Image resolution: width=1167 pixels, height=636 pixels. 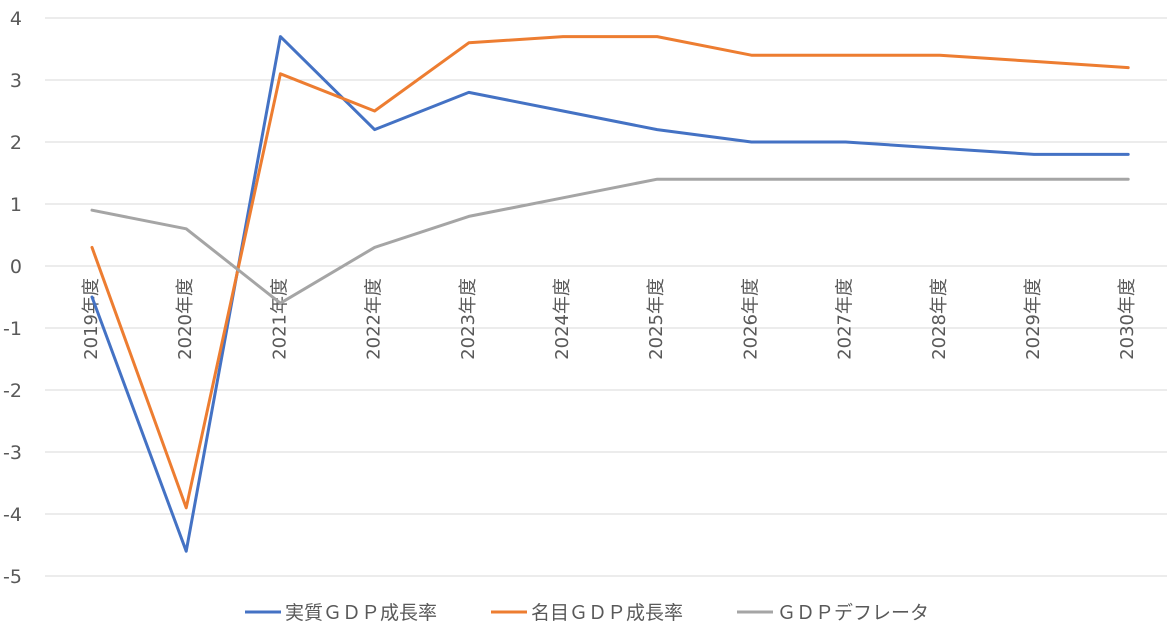 What do you see at coordinates (91, 319) in the screenshot?
I see `x-tick-label: 2019年度` at bounding box center [91, 319].